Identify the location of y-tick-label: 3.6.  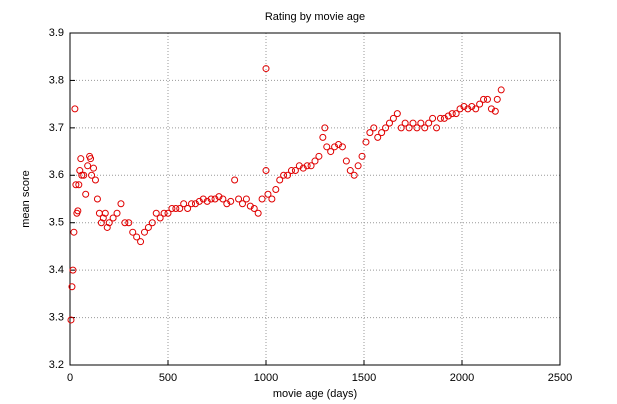
(56, 175).